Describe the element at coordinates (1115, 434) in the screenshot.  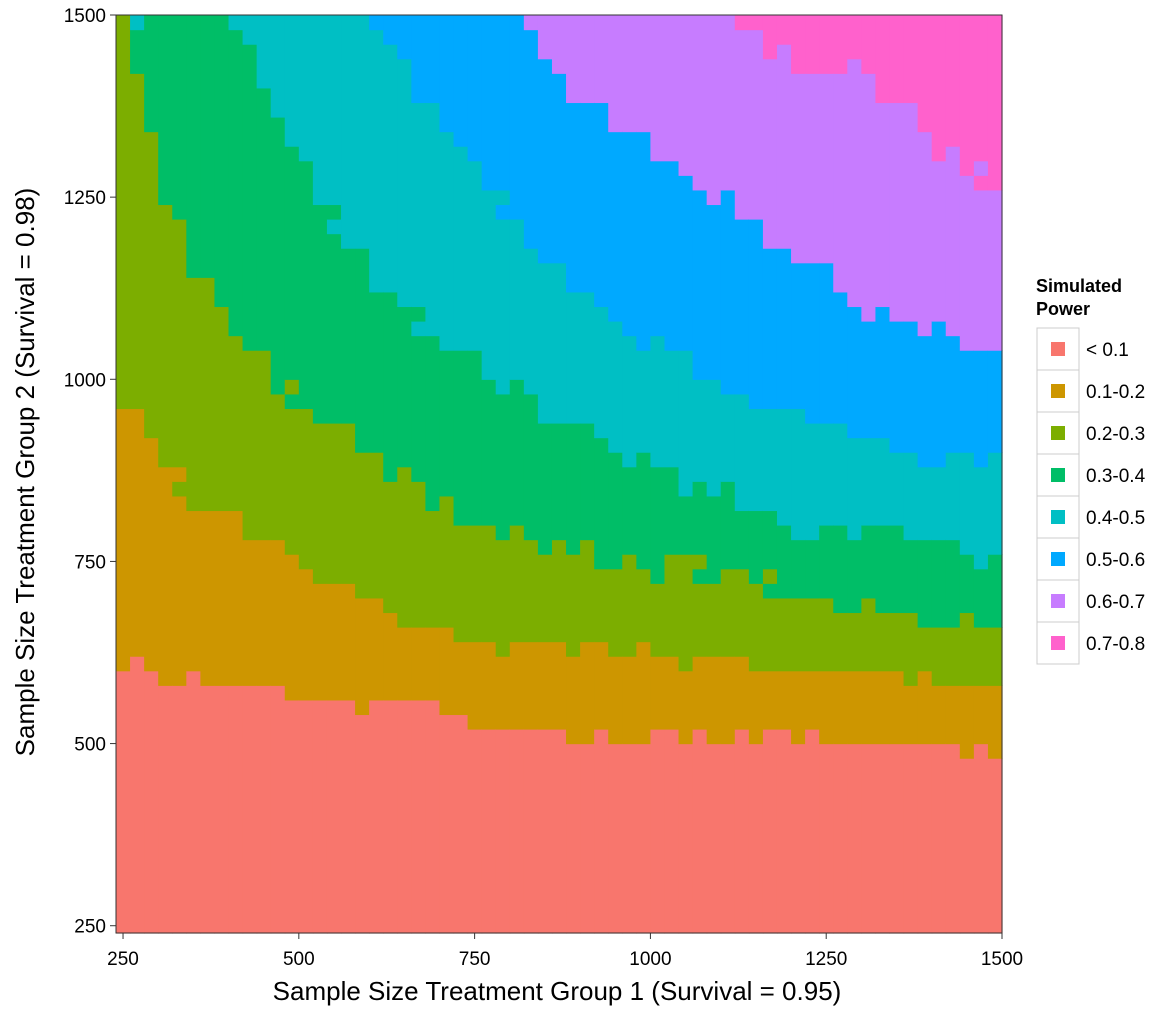
I see `legend-label: 0.2-0.3` at that location.